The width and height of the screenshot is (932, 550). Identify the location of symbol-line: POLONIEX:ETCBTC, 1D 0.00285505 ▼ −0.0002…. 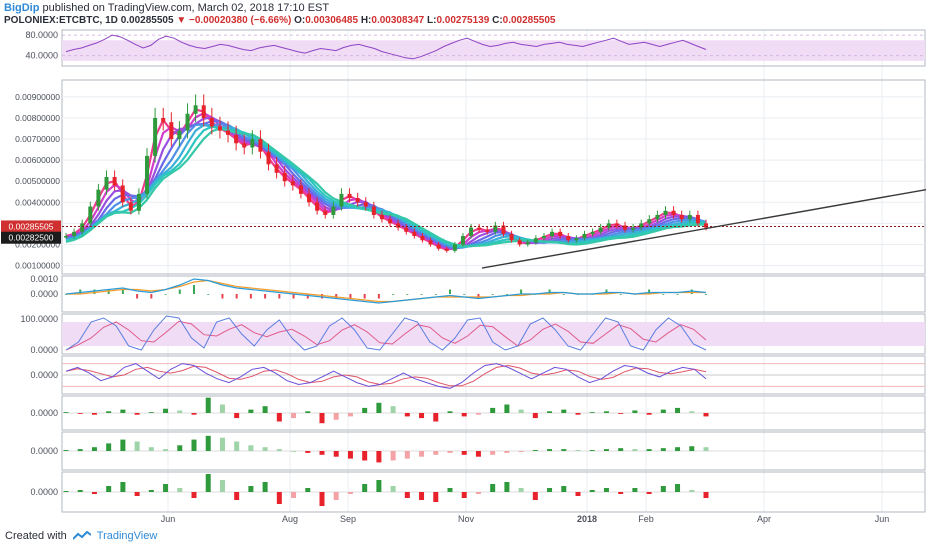
(280, 20).